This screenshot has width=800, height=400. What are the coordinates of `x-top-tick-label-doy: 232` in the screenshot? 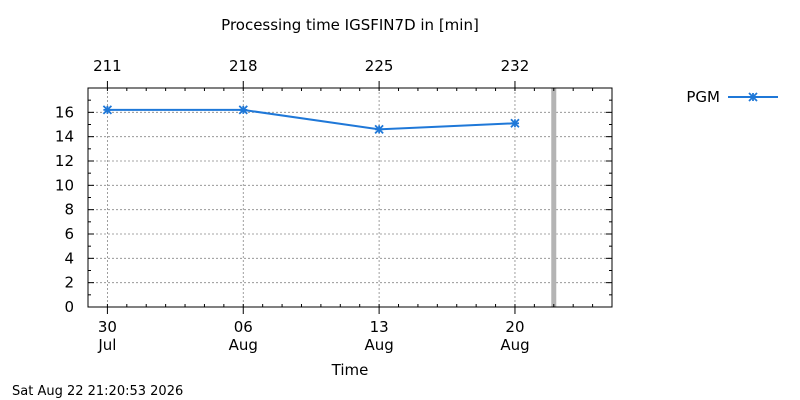 It's located at (515, 66).